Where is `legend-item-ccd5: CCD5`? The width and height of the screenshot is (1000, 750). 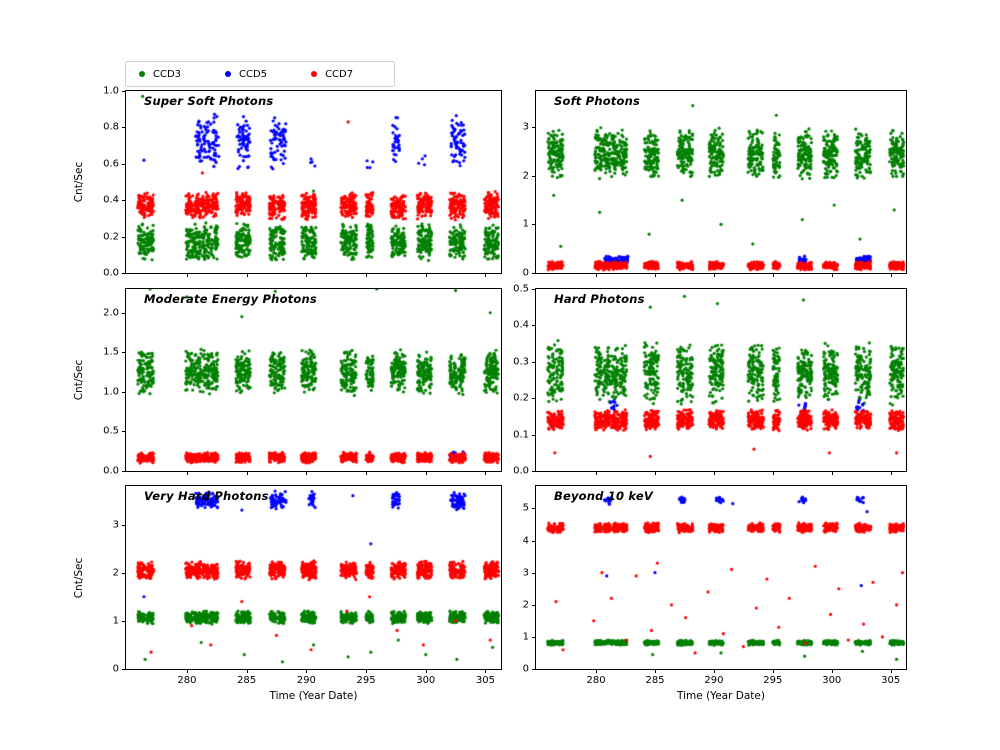
legend-item-ccd5: CCD5 is located at coordinates (246, 74).